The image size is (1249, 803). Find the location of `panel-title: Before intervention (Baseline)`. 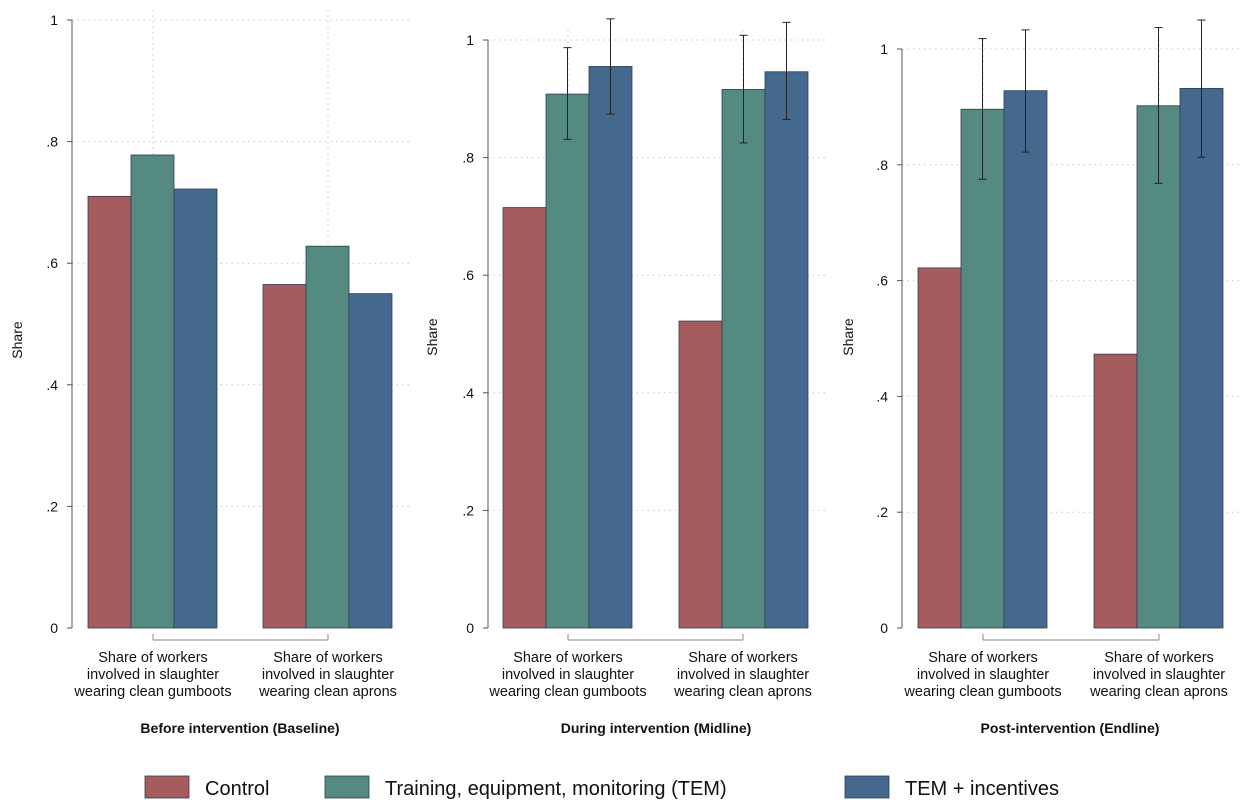

panel-title: Before intervention (Baseline) is located at coordinates (239, 728).